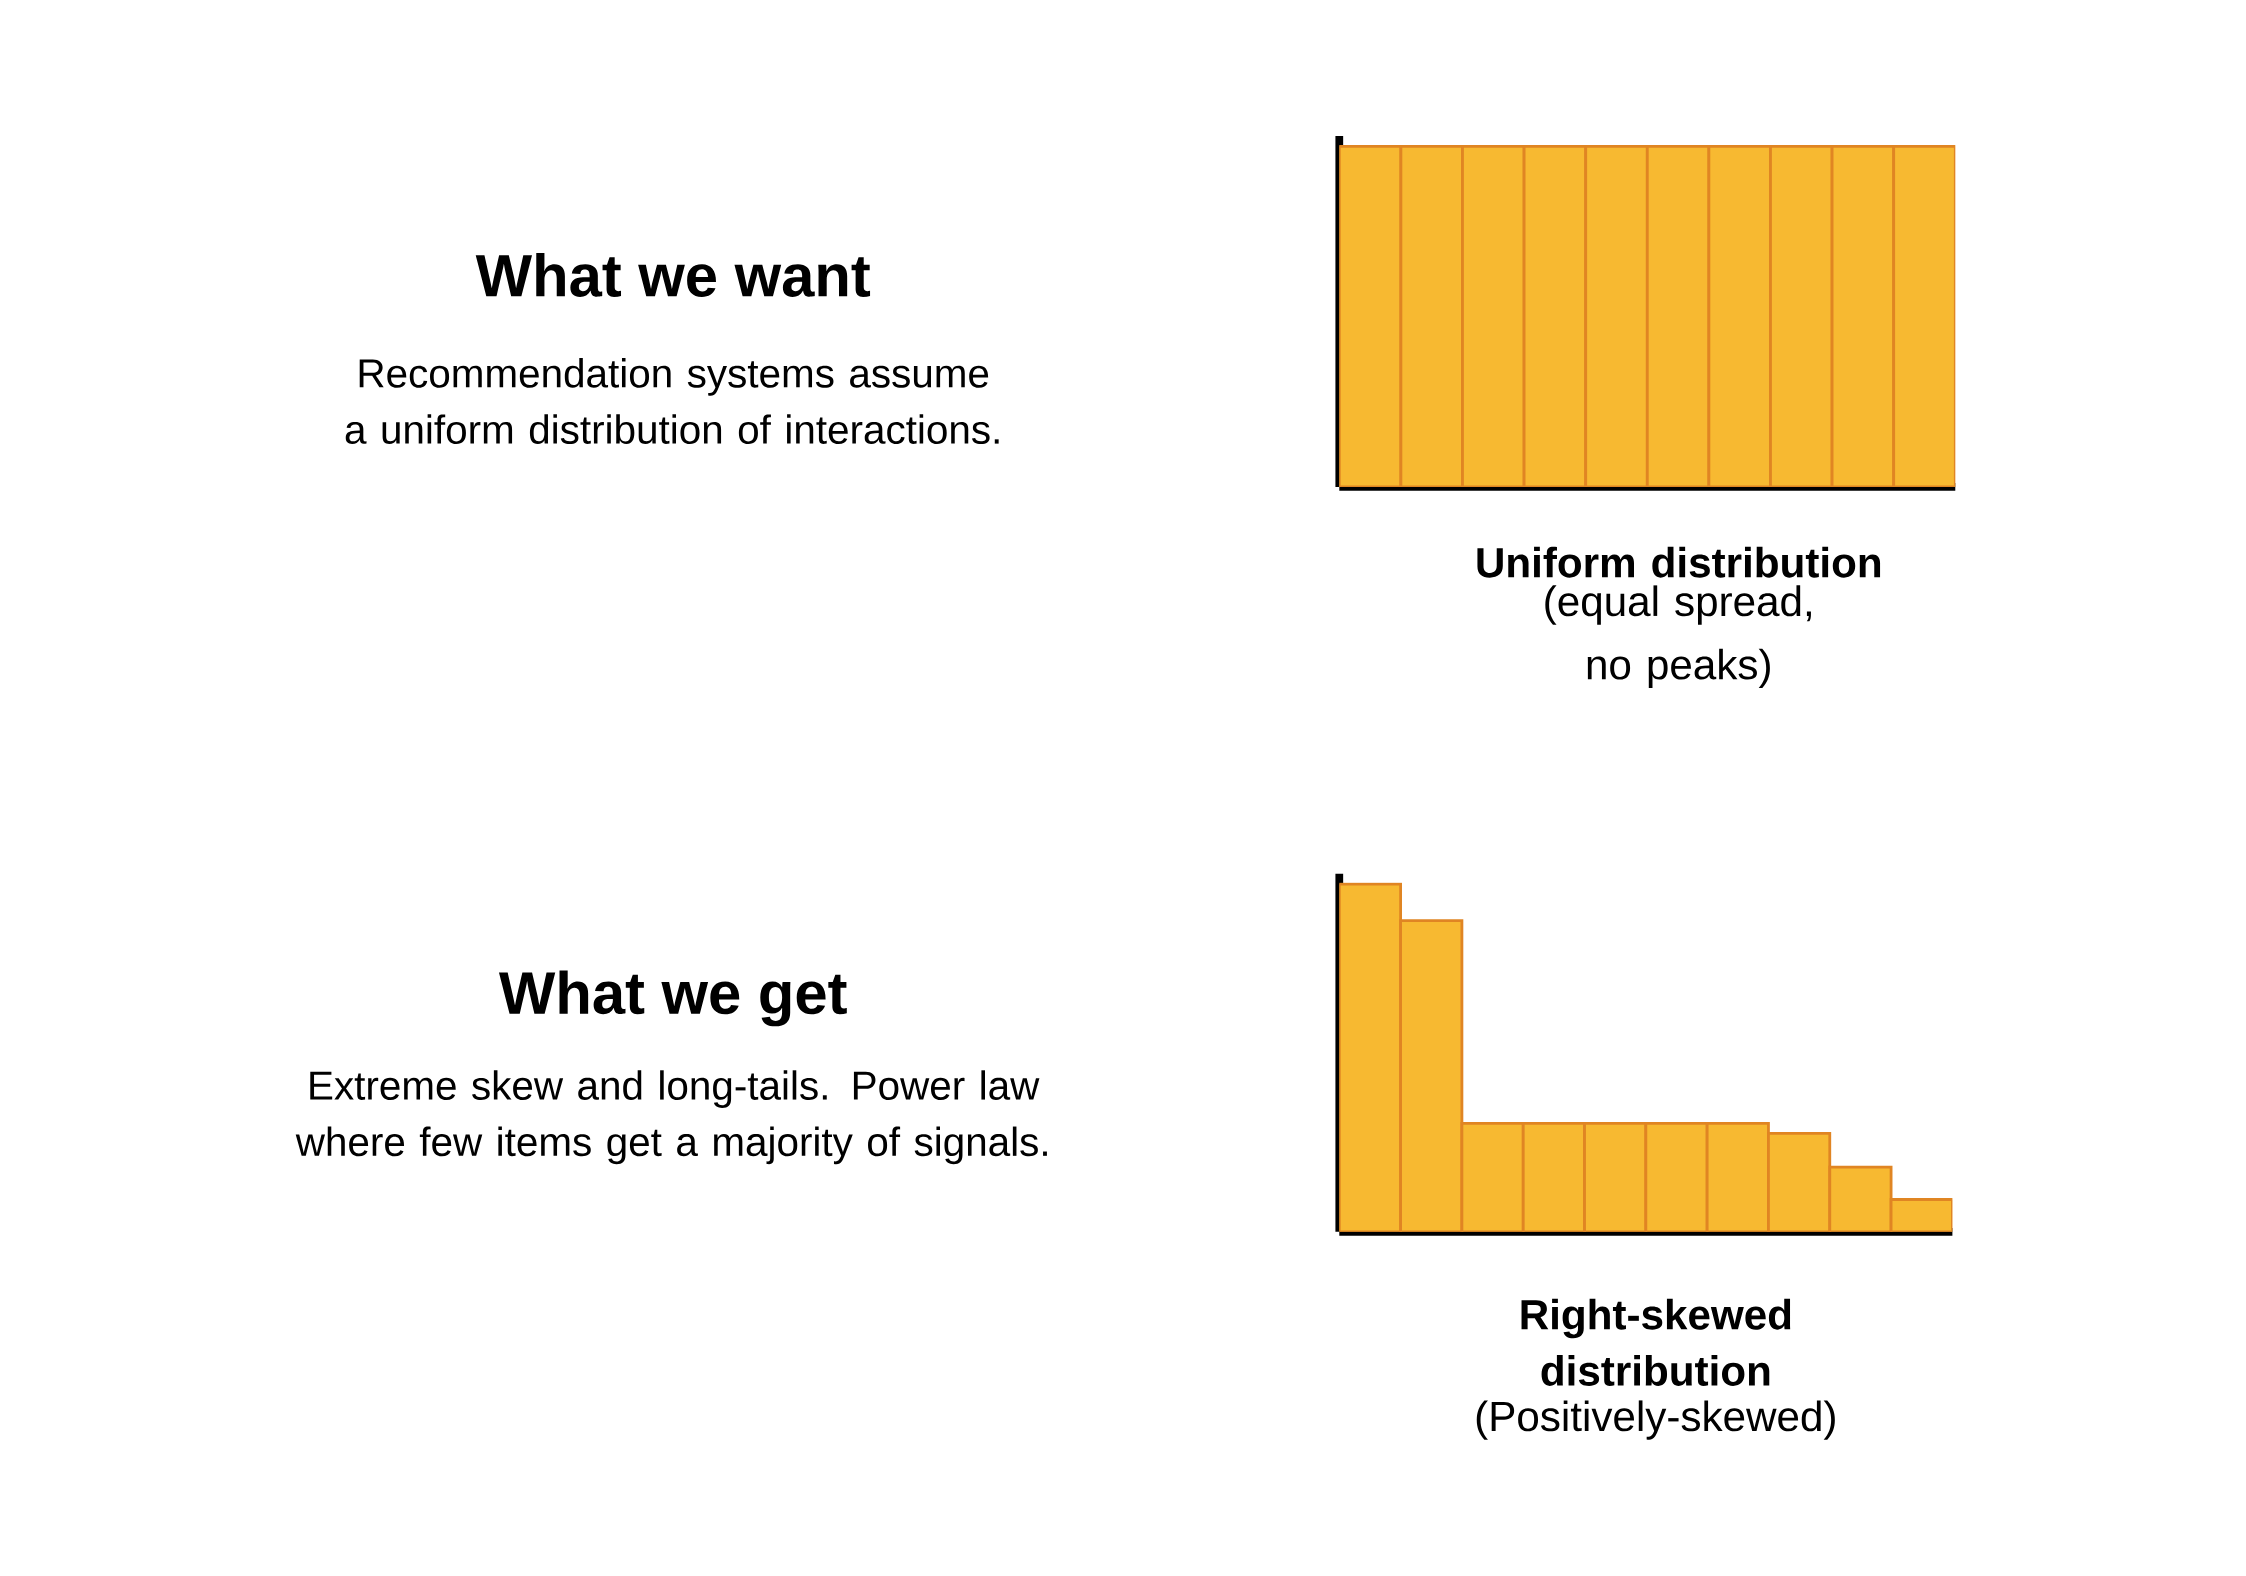 This screenshot has width=2246, height=1576. What do you see at coordinates (672, 401) in the screenshot?
I see `text: Recommendation systems assume a uniform distribution of interactions.` at bounding box center [672, 401].